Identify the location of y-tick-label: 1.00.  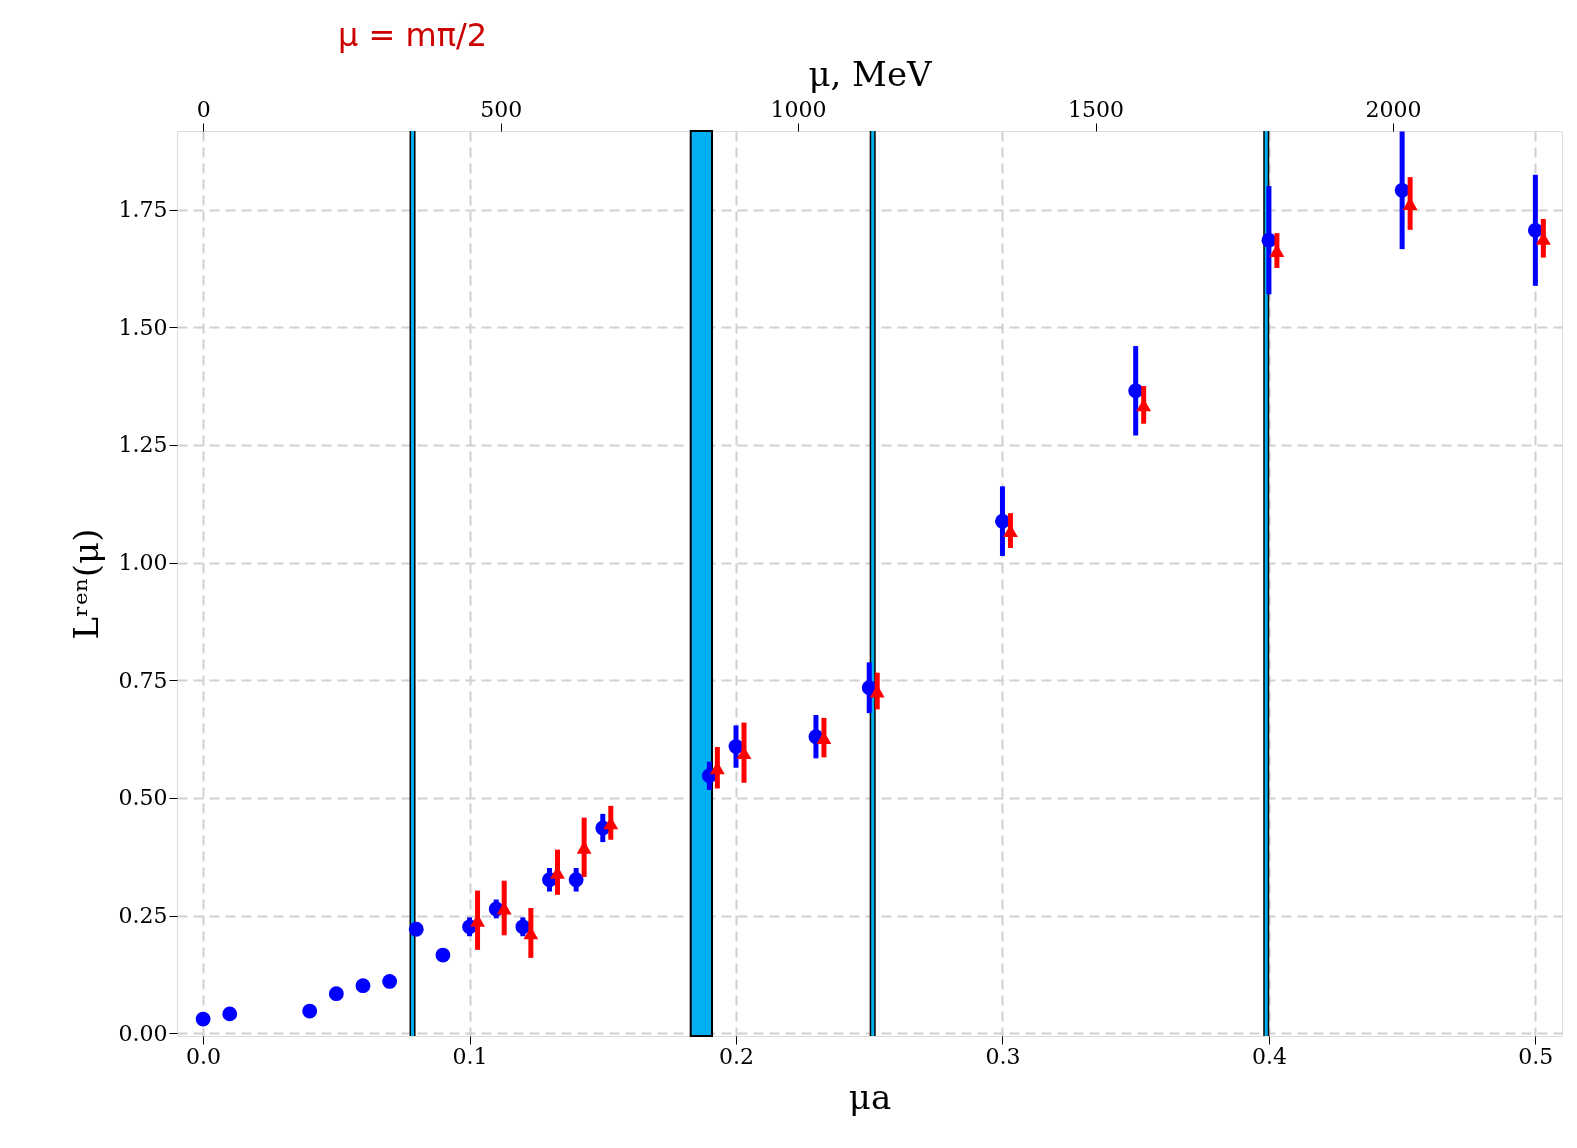
(143, 563).